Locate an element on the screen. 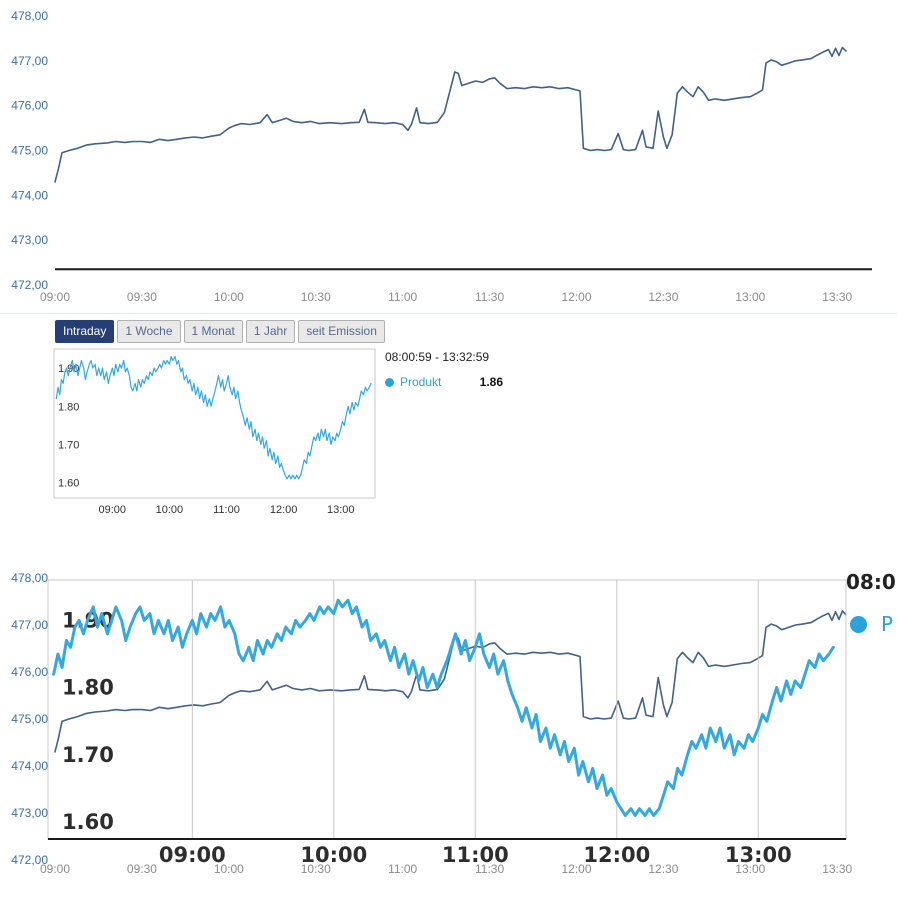  legend-label: Produkt is located at coordinates (421, 382).